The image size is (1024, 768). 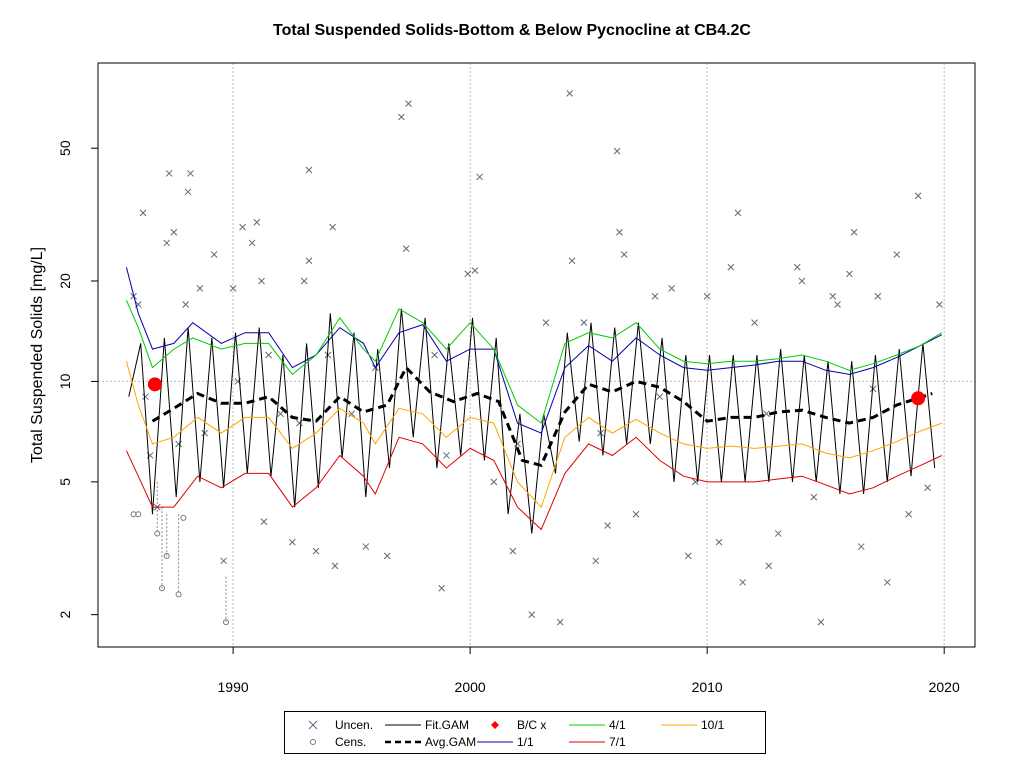 I want to click on legend-item-avg-gam: Avg.GAM, so click(x=429, y=742).